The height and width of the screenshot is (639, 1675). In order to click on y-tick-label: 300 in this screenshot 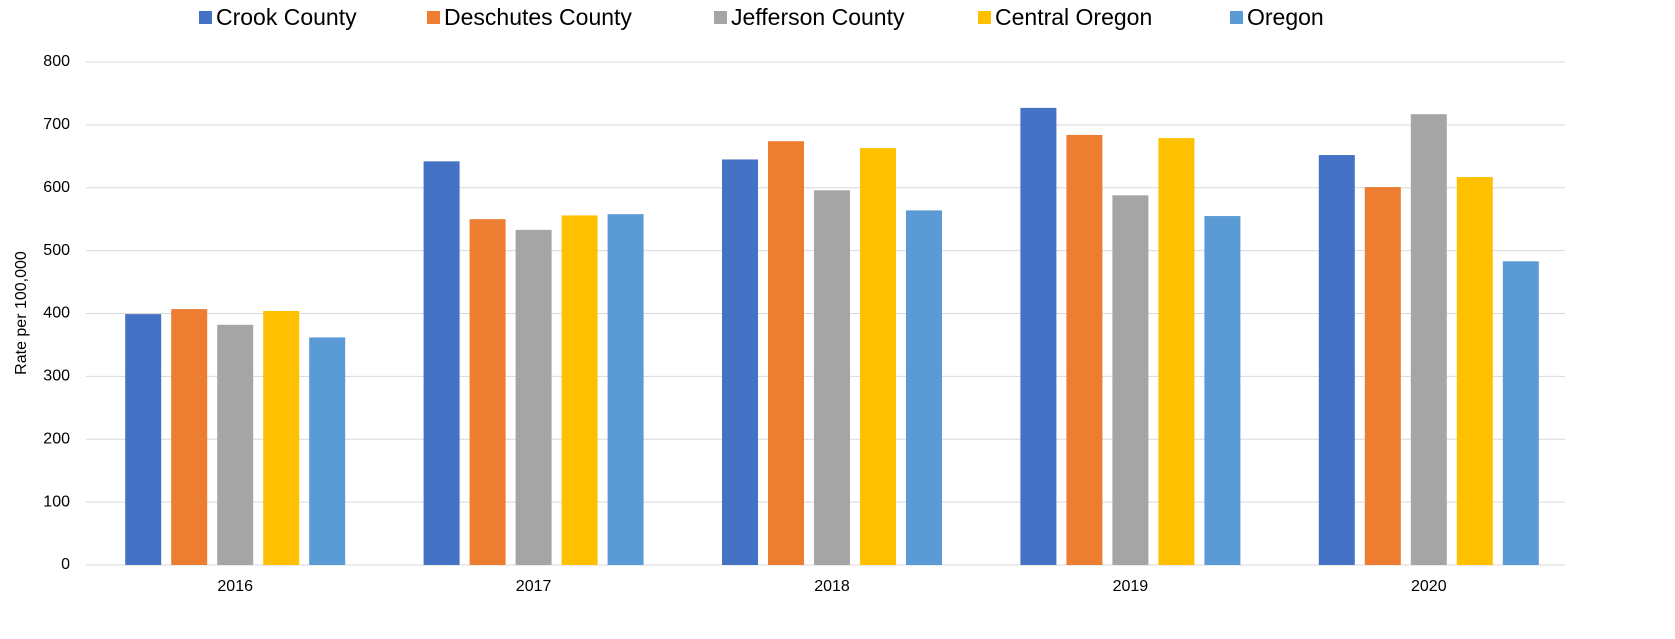, I will do `click(56, 376)`.